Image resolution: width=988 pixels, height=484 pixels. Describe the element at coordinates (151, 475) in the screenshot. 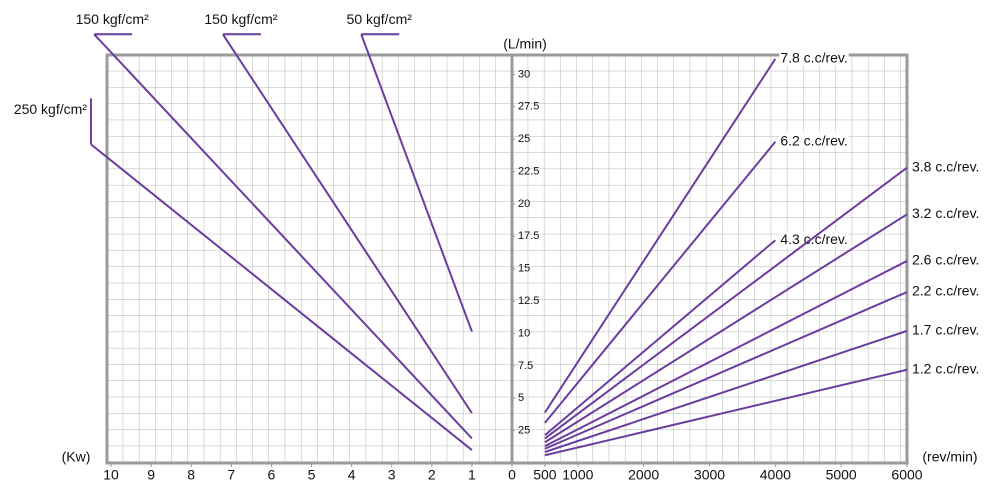

I see `x-tick-label: 9` at that location.